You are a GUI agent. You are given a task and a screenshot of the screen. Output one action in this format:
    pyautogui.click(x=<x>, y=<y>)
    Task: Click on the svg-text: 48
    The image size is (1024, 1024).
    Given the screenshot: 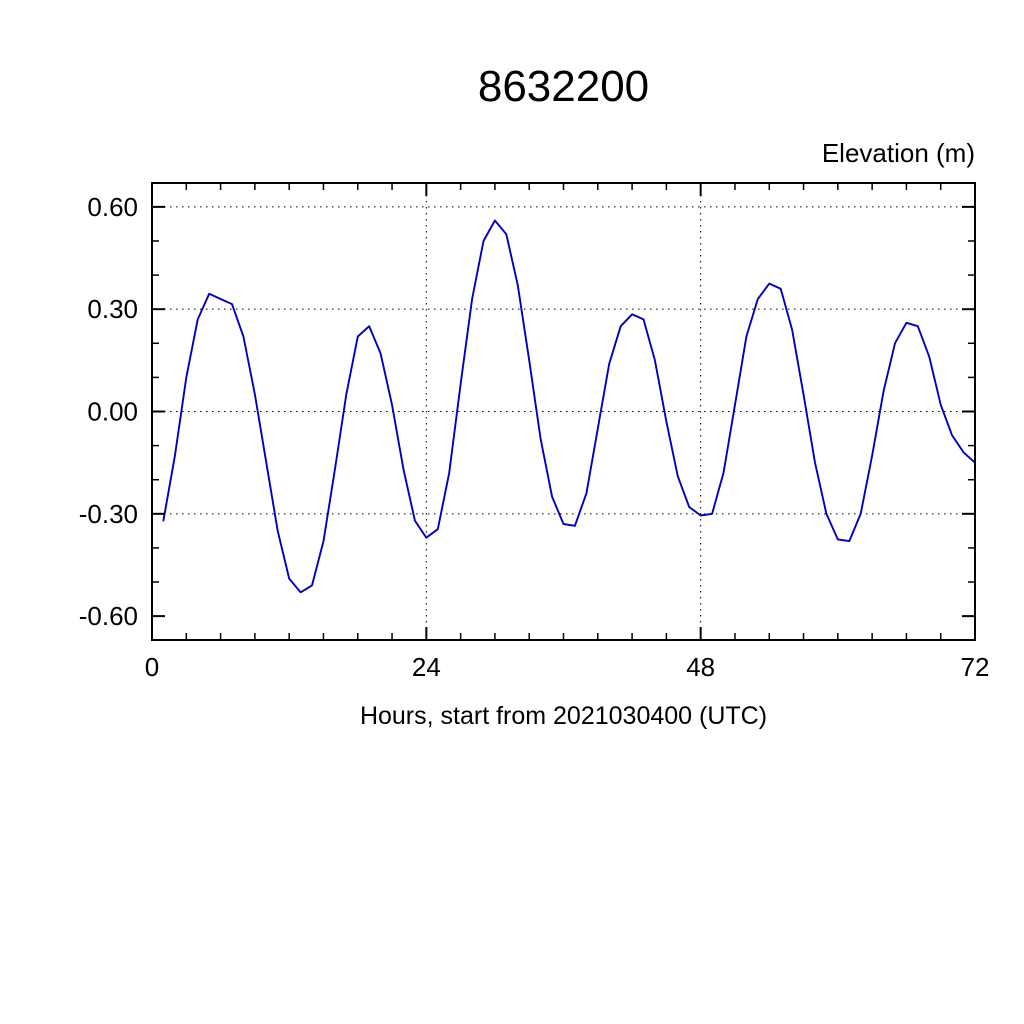 What is the action you would take?
    pyautogui.click(x=700, y=667)
    